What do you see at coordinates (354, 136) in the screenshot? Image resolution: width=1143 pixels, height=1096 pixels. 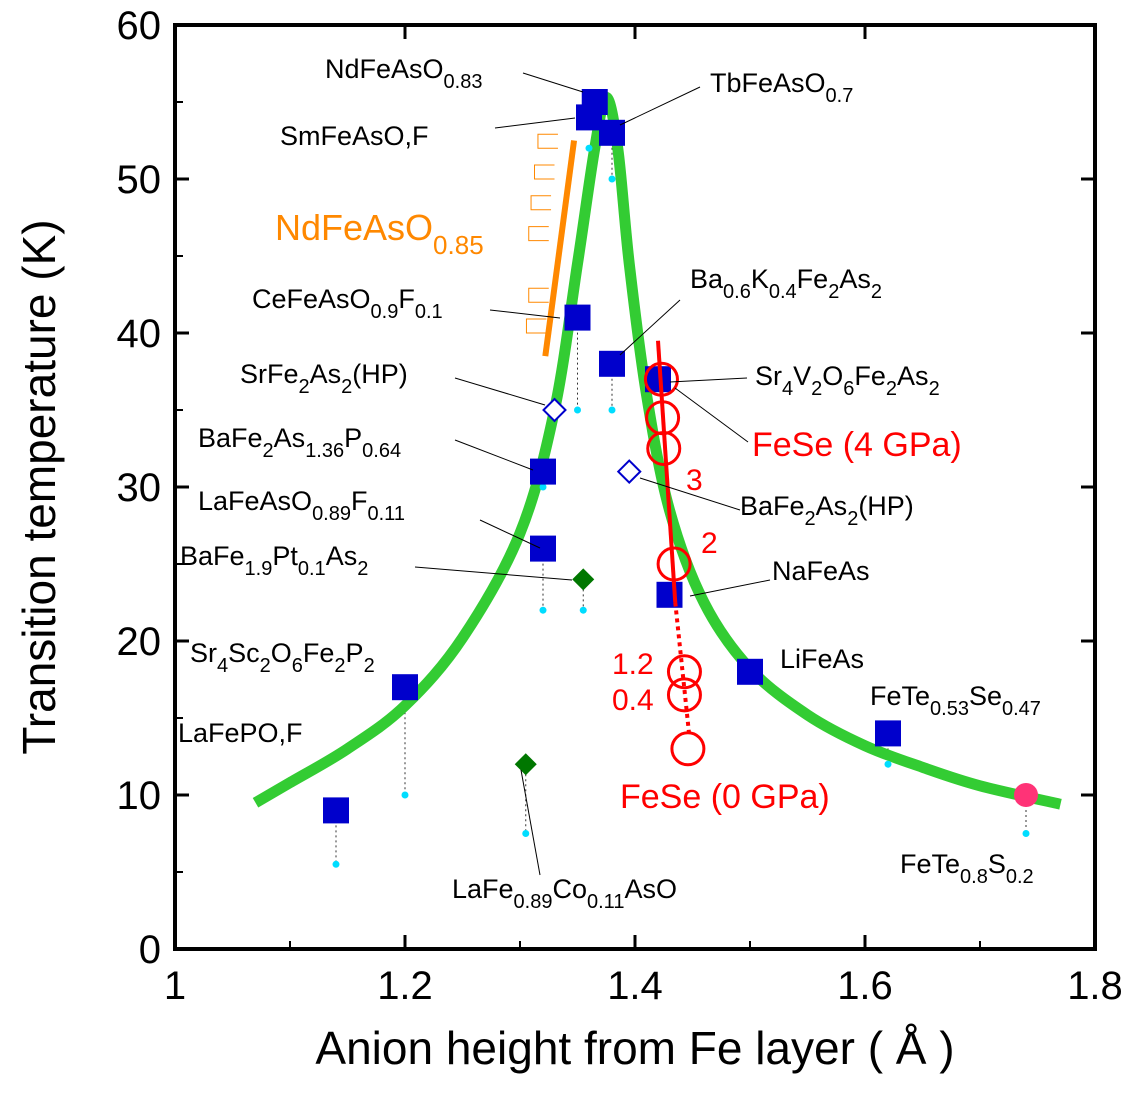 I see `label-smfeaso-f: SmFeAsO,F` at bounding box center [354, 136].